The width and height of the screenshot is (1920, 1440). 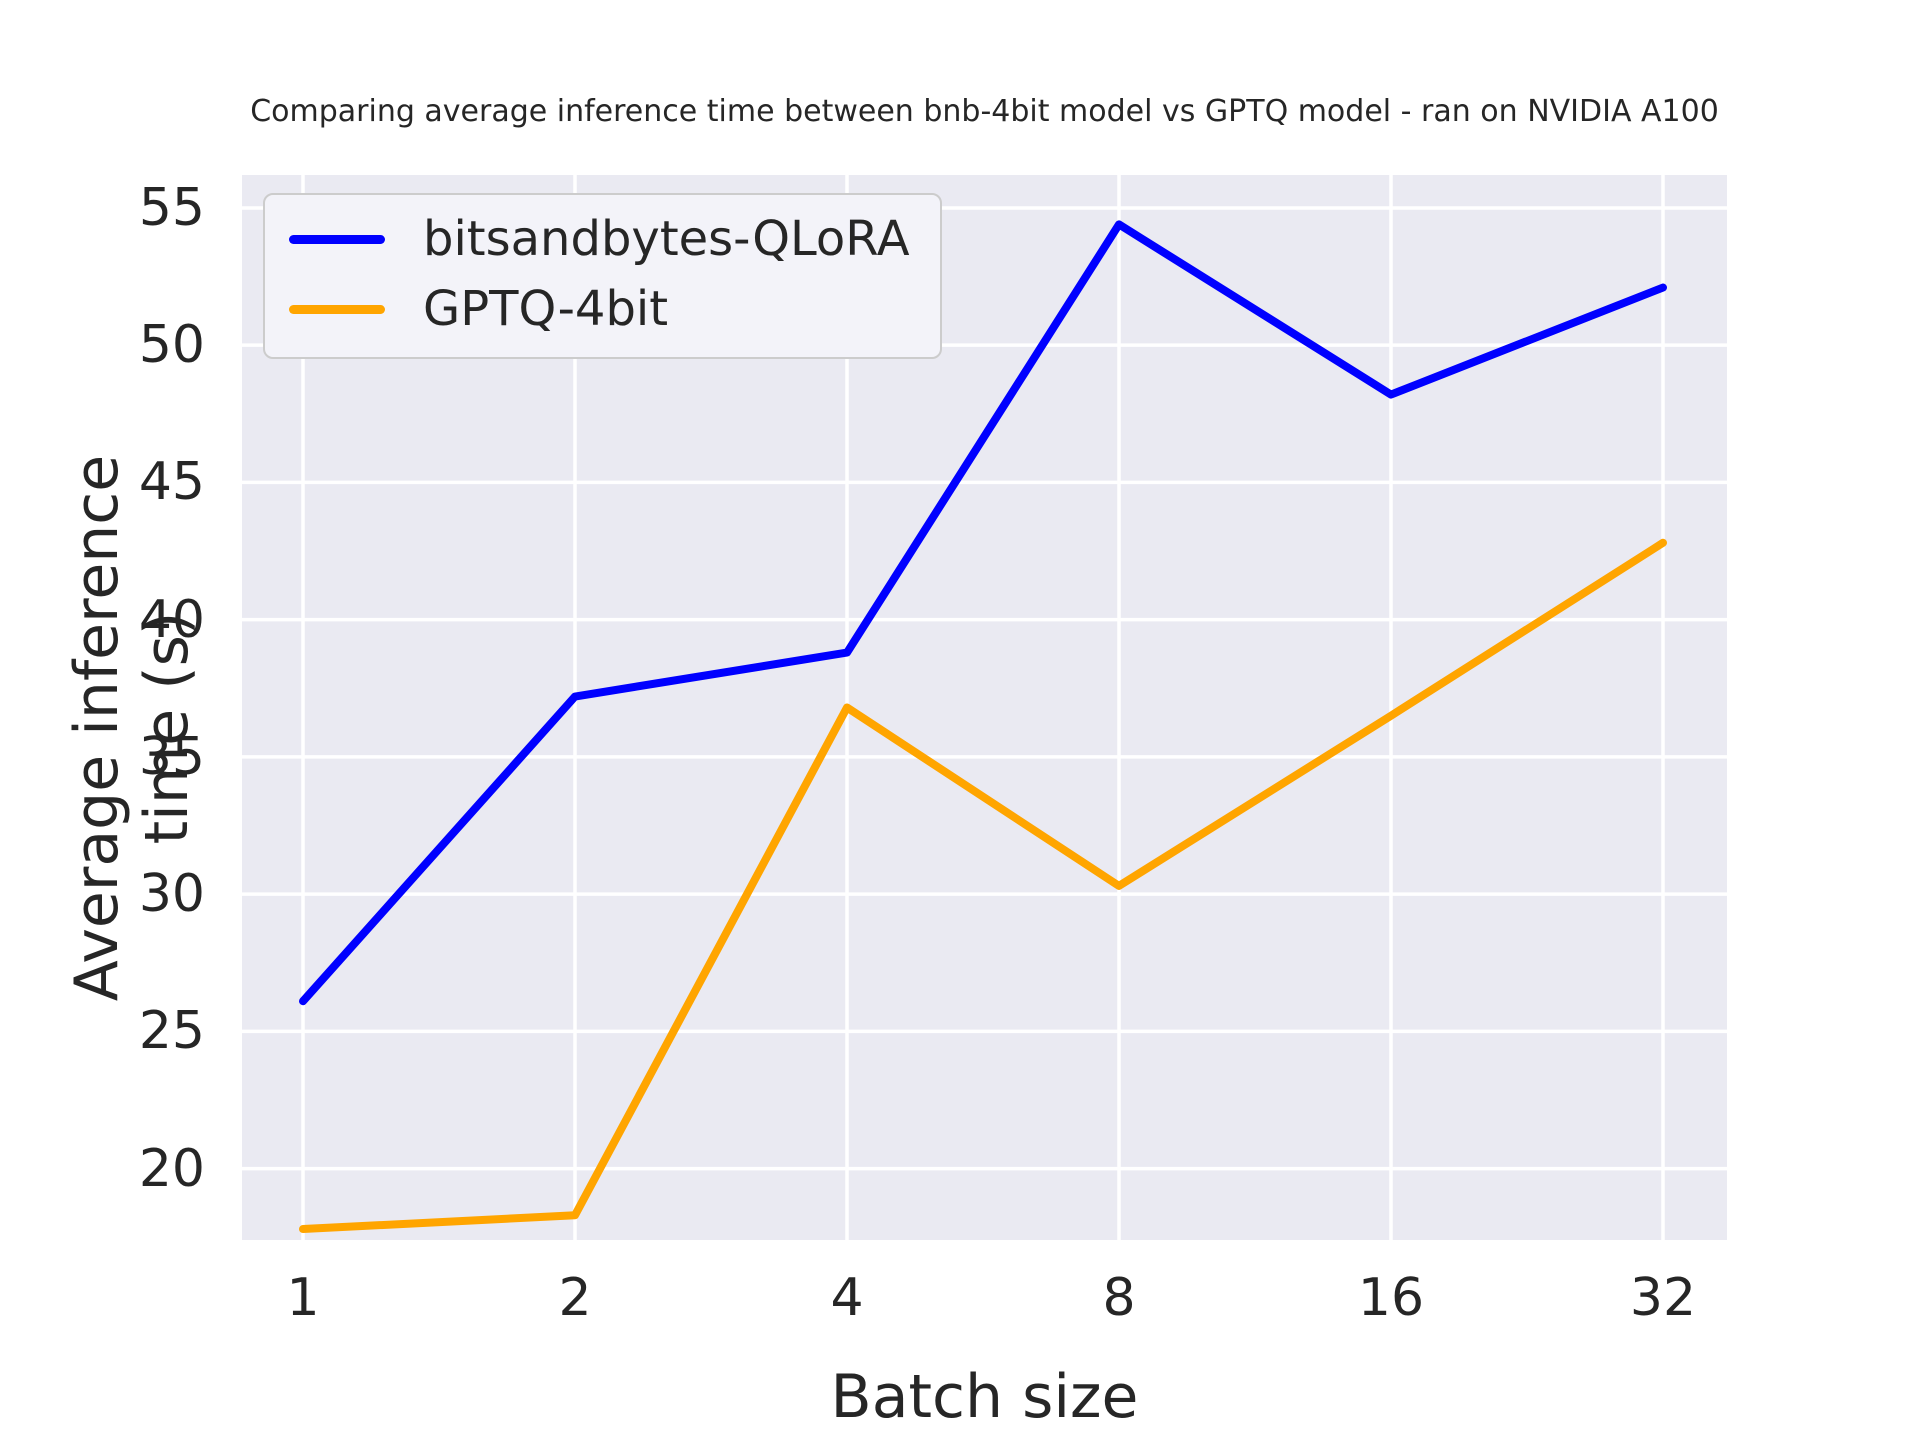 I want to click on legend: bitsandbytes-QLoRA GPTQ-4bit, so click(x=602, y=276).